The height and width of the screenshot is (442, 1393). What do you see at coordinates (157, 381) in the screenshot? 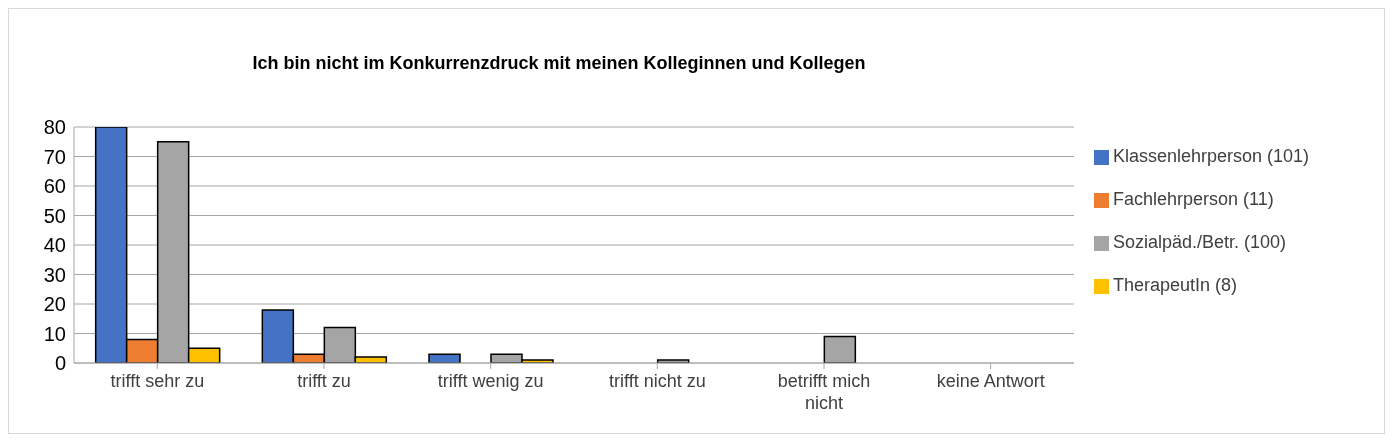
I see `x-tick-label: trifft sehr zu` at bounding box center [157, 381].